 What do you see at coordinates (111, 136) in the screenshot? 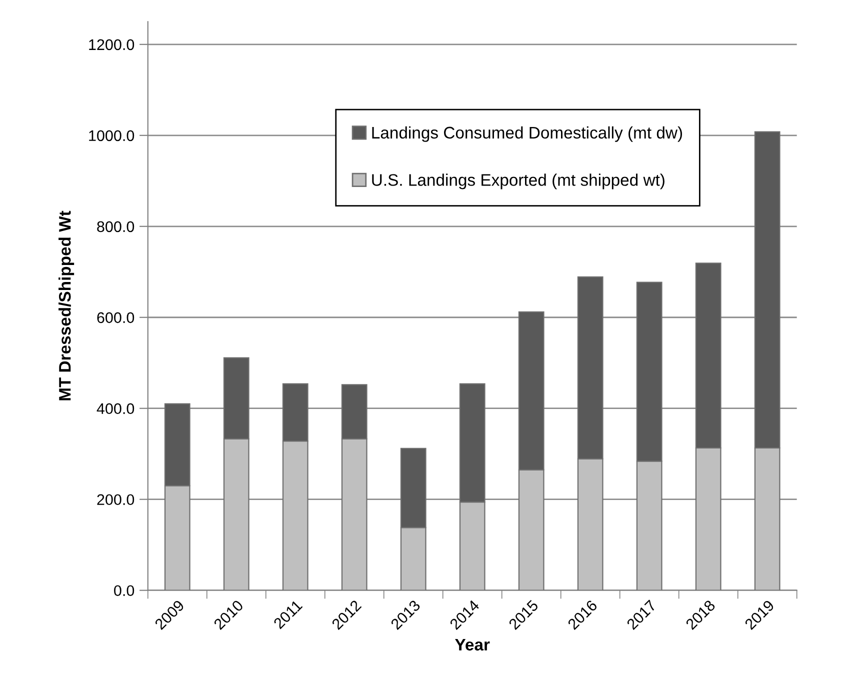
I see `y-tick-label: 1000.0` at bounding box center [111, 136].